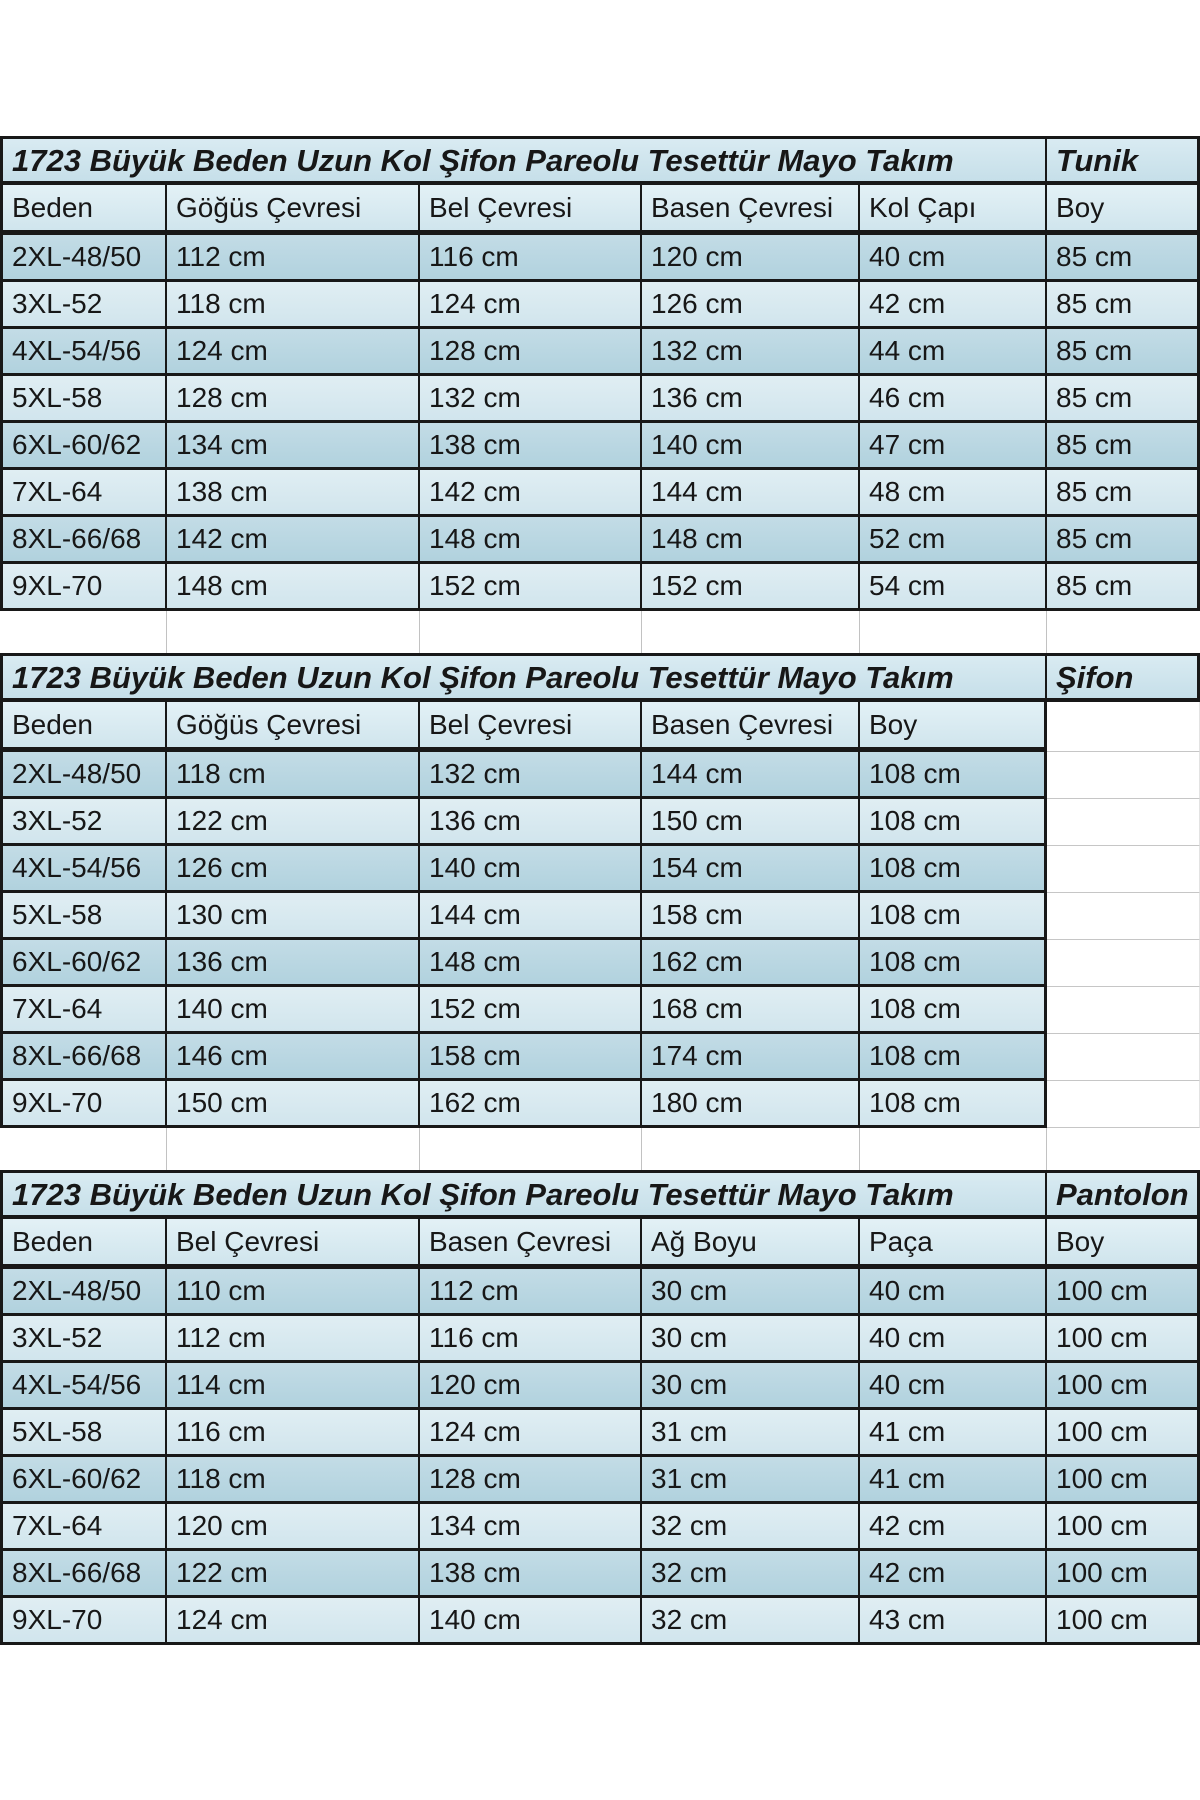 This screenshot has height=1800, width=1200. I want to click on table-row: 5XL-58 128 cm 132 cm 136 cm 46 cm 85 cm, so click(600, 399).